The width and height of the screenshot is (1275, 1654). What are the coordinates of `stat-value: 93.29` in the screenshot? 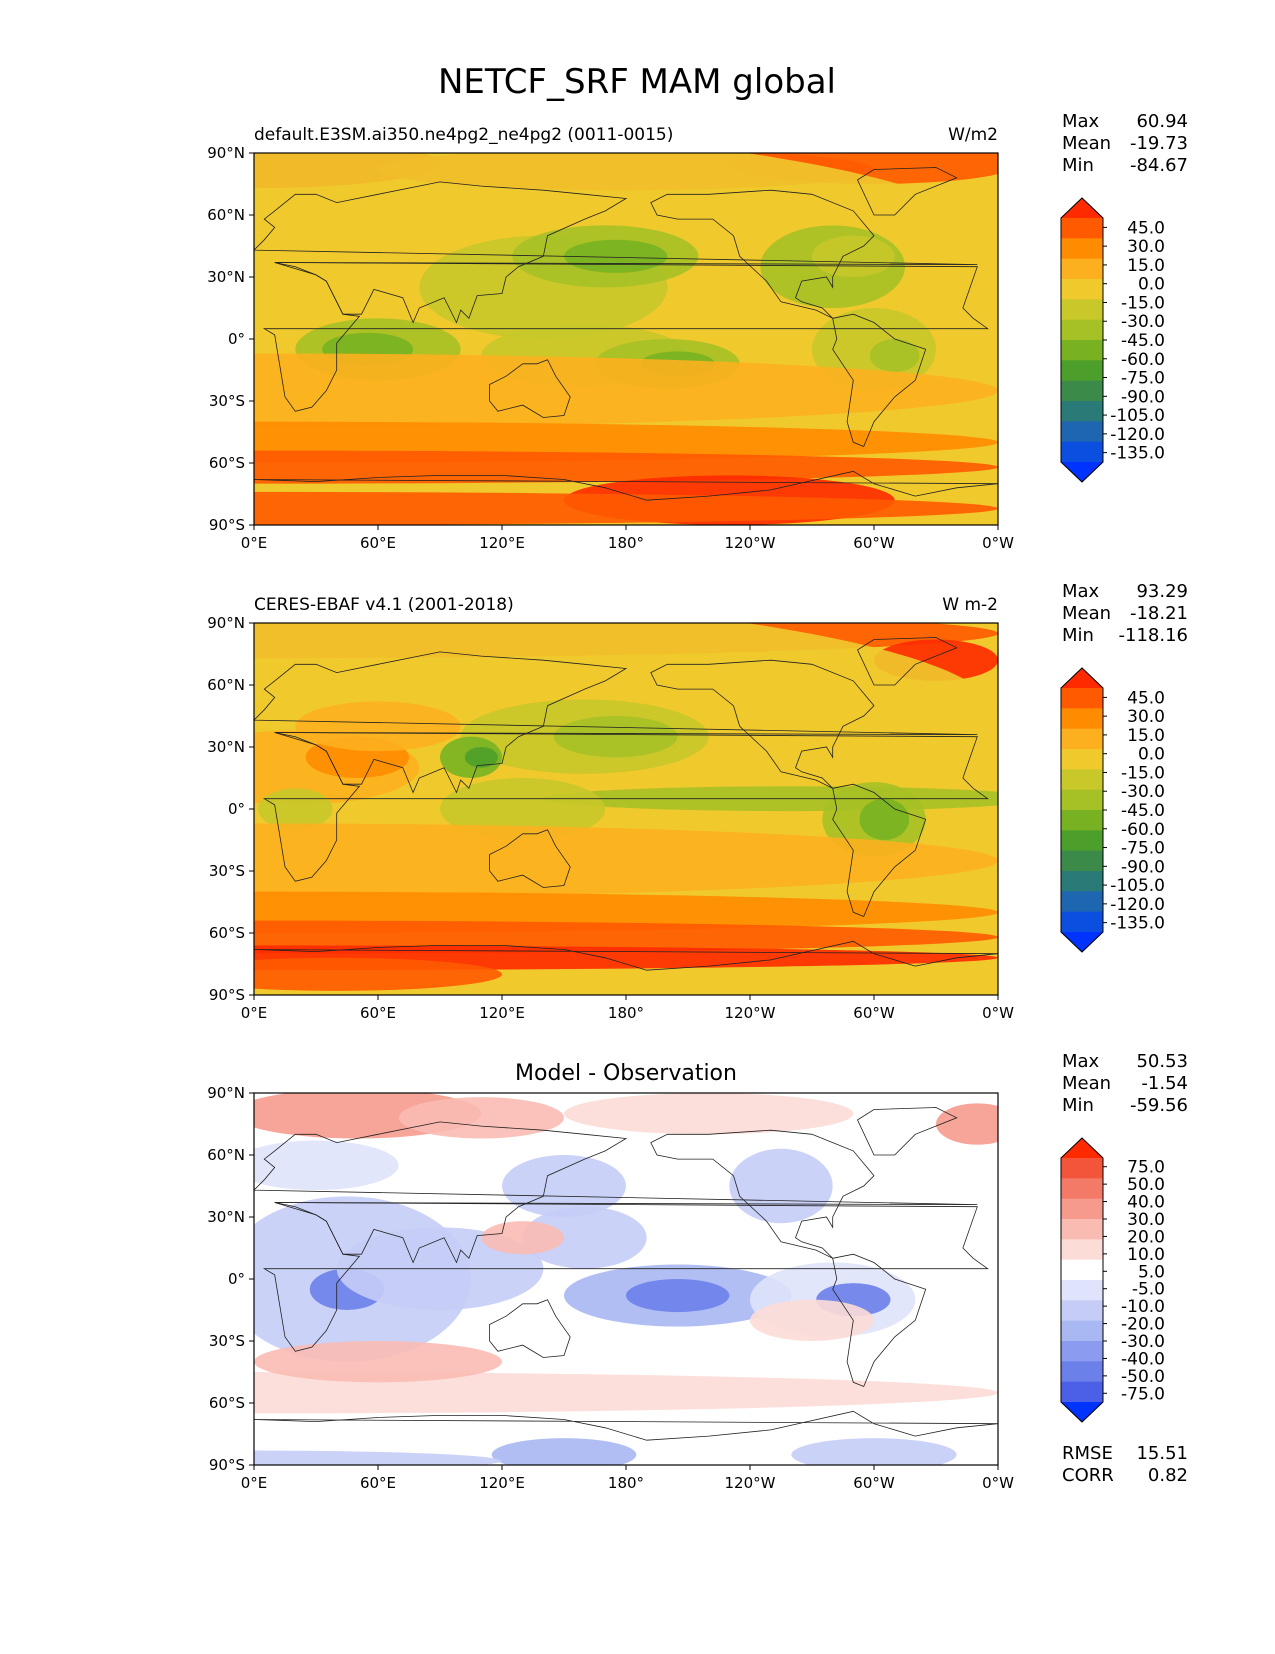 It's located at (1162, 591).